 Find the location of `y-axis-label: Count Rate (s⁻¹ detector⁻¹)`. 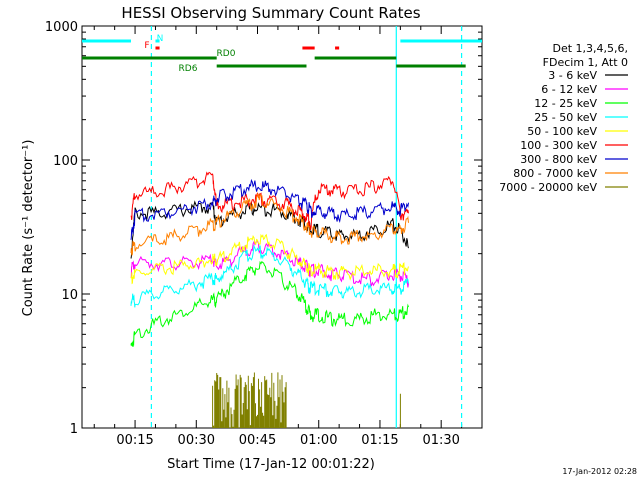

y-axis-label: Count Rate (s⁻¹ detector⁻¹) is located at coordinates (28, 228).